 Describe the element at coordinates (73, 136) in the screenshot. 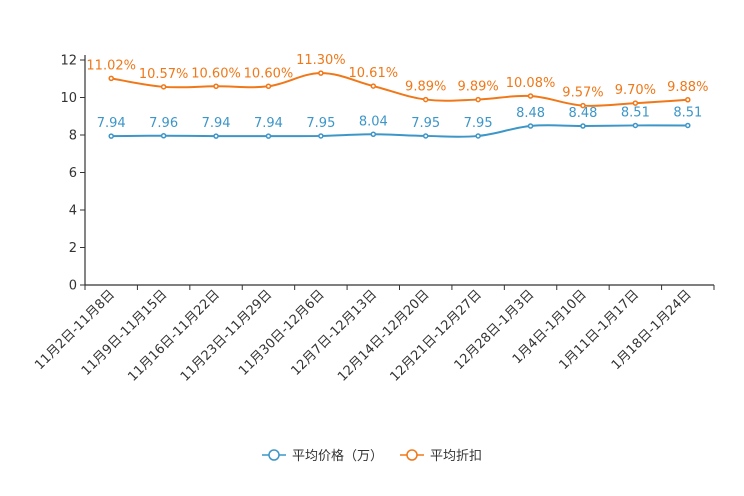

I see `y-tick-label: 8` at that location.